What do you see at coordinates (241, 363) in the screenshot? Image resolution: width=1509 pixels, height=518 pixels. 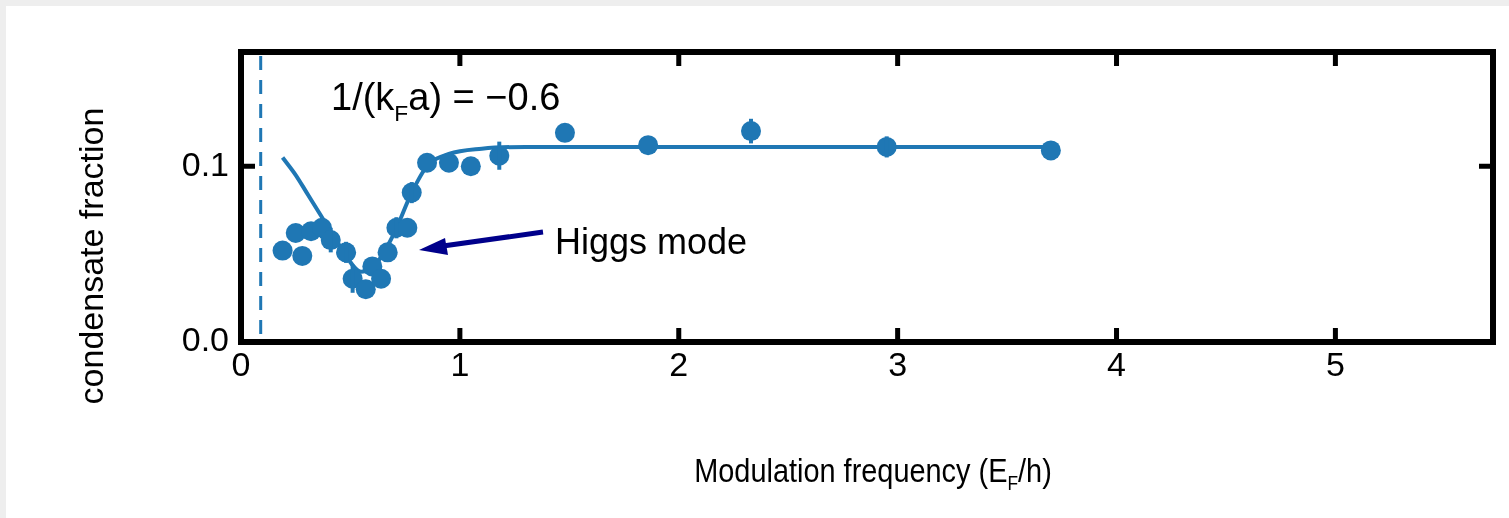 I see `x-tick-label: 0` at bounding box center [241, 363].